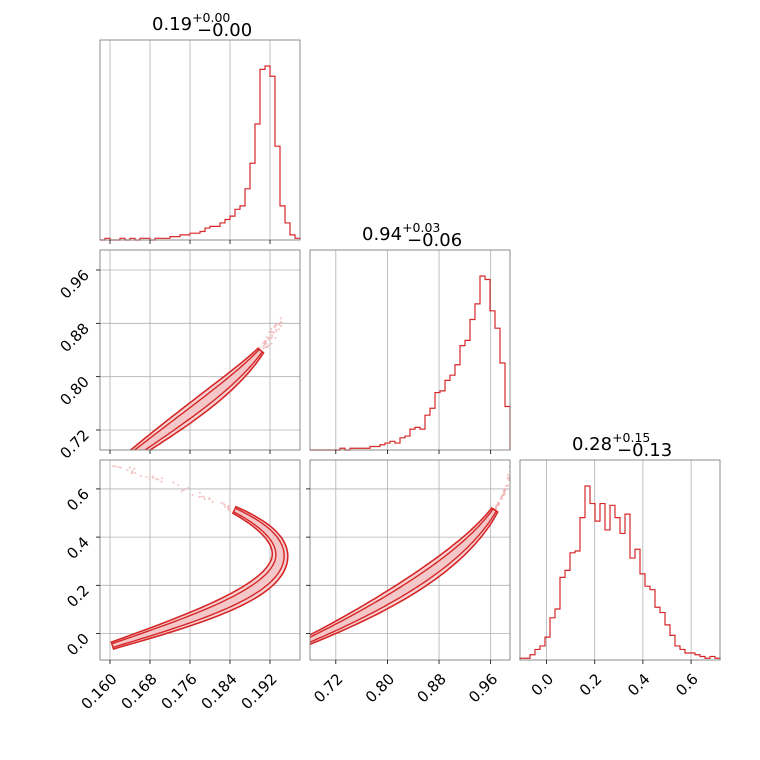 Image resolution: width=760 pixels, height=760 pixels. I want to click on hist-0-title-value: 0.19, so click(172, 24).